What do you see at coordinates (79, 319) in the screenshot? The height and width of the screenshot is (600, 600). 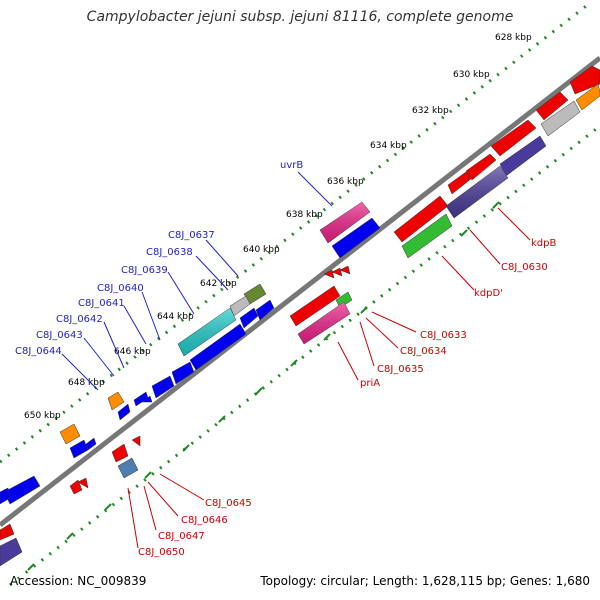 I see `gene-label-C8J_0642: C8J_0642` at bounding box center [79, 319].